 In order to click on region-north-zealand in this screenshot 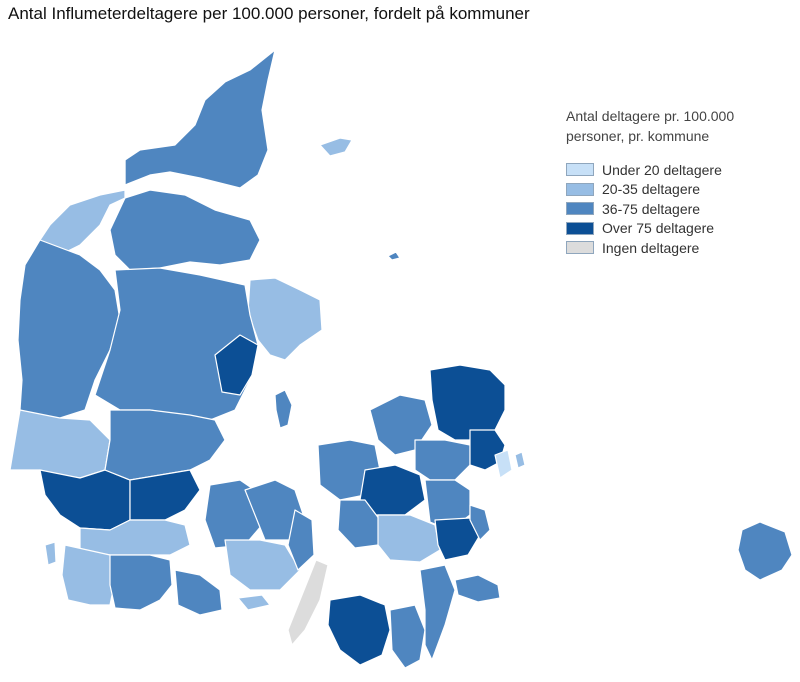, I will do `click(467, 402)`.